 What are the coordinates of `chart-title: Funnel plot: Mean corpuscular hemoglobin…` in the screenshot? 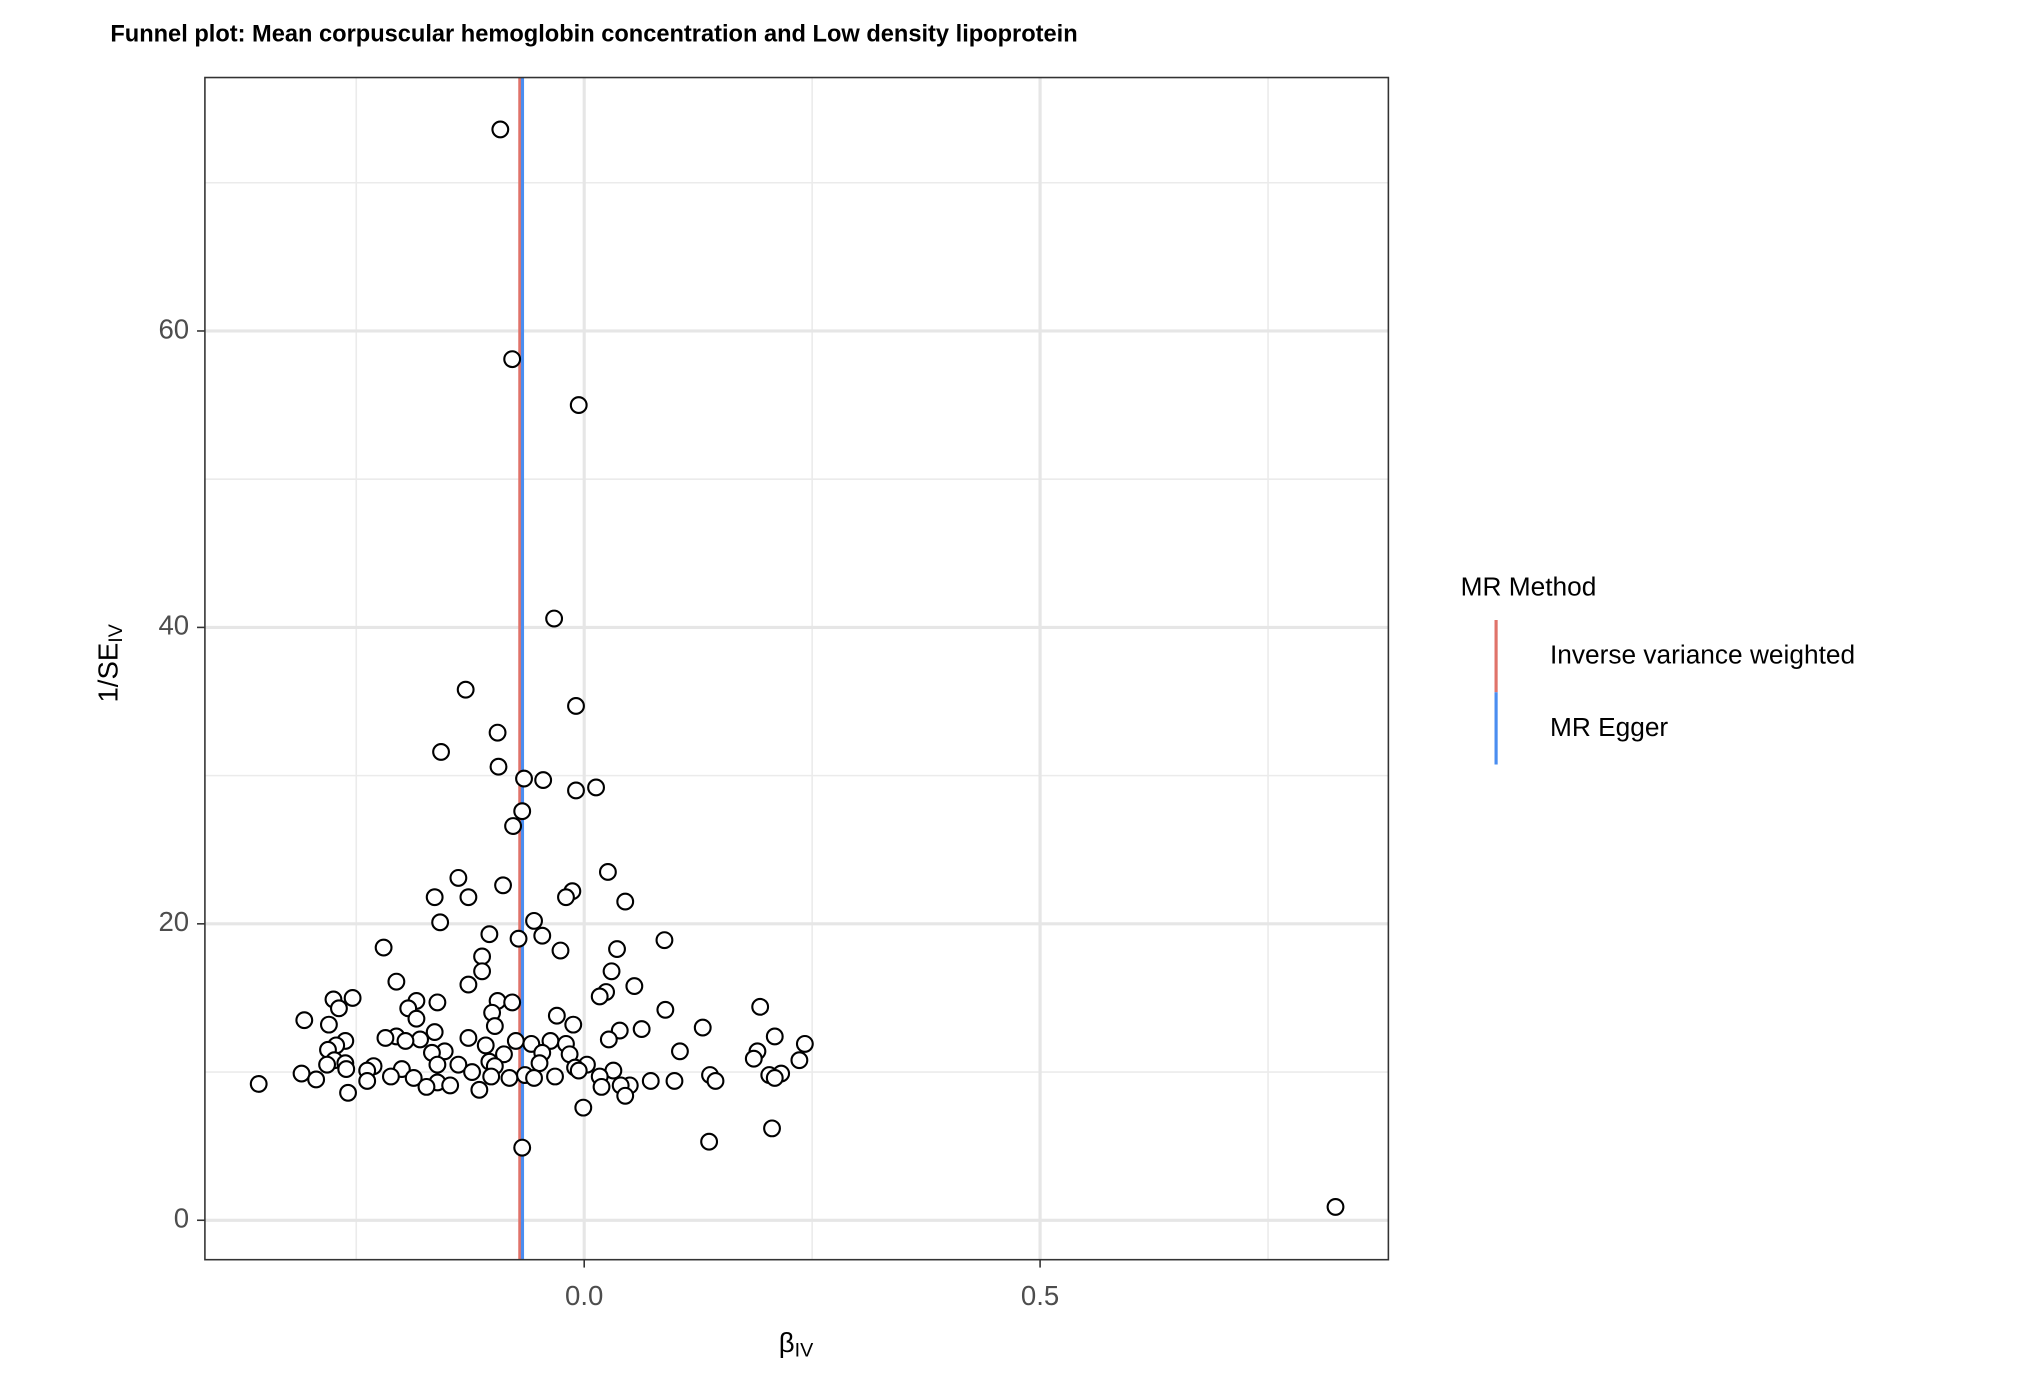 It's located at (593, 35).